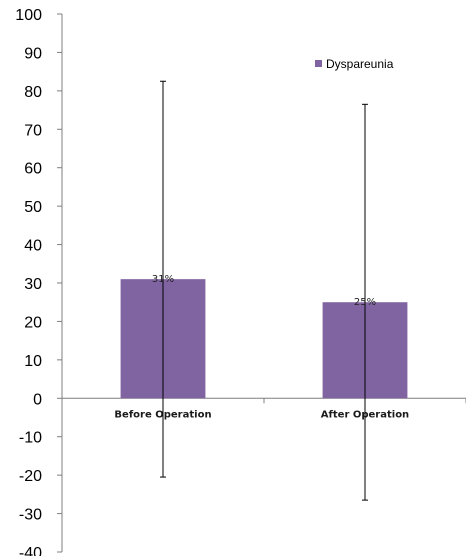  What do you see at coordinates (33, 53) in the screenshot?
I see `y-tick-label: 90` at bounding box center [33, 53].